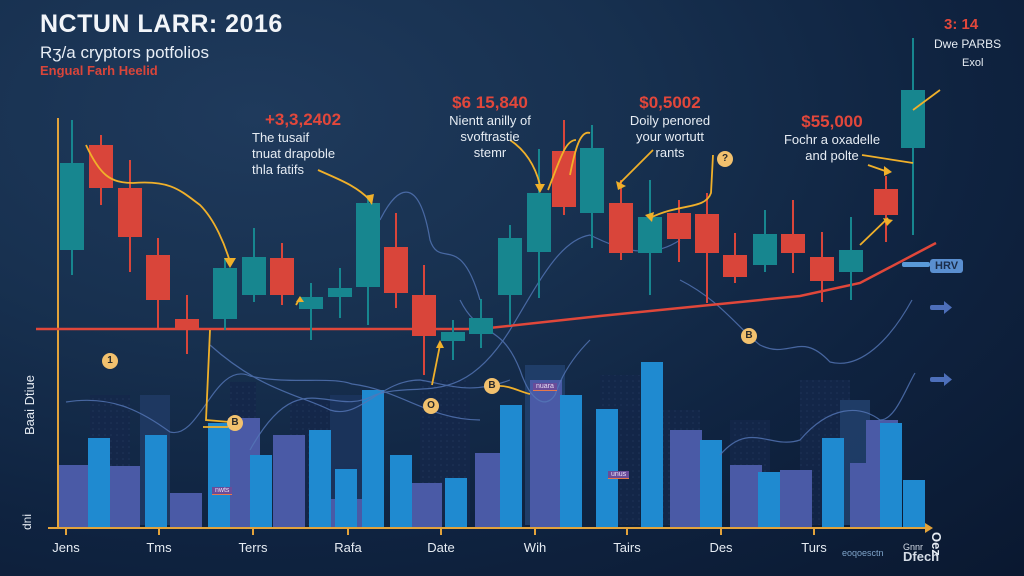  I want to click on mini-tag: nwts, so click(222, 491).